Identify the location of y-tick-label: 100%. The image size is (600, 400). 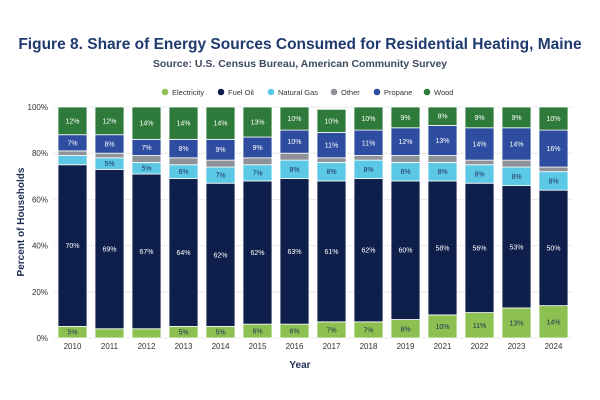
(38, 107).